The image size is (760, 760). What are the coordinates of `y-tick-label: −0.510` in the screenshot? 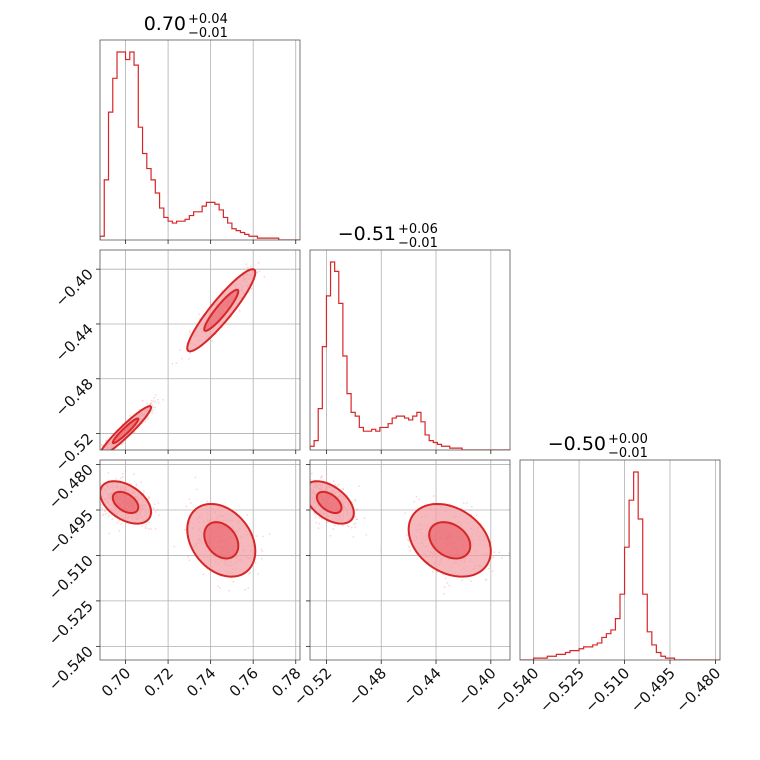 It's located at (71, 578).